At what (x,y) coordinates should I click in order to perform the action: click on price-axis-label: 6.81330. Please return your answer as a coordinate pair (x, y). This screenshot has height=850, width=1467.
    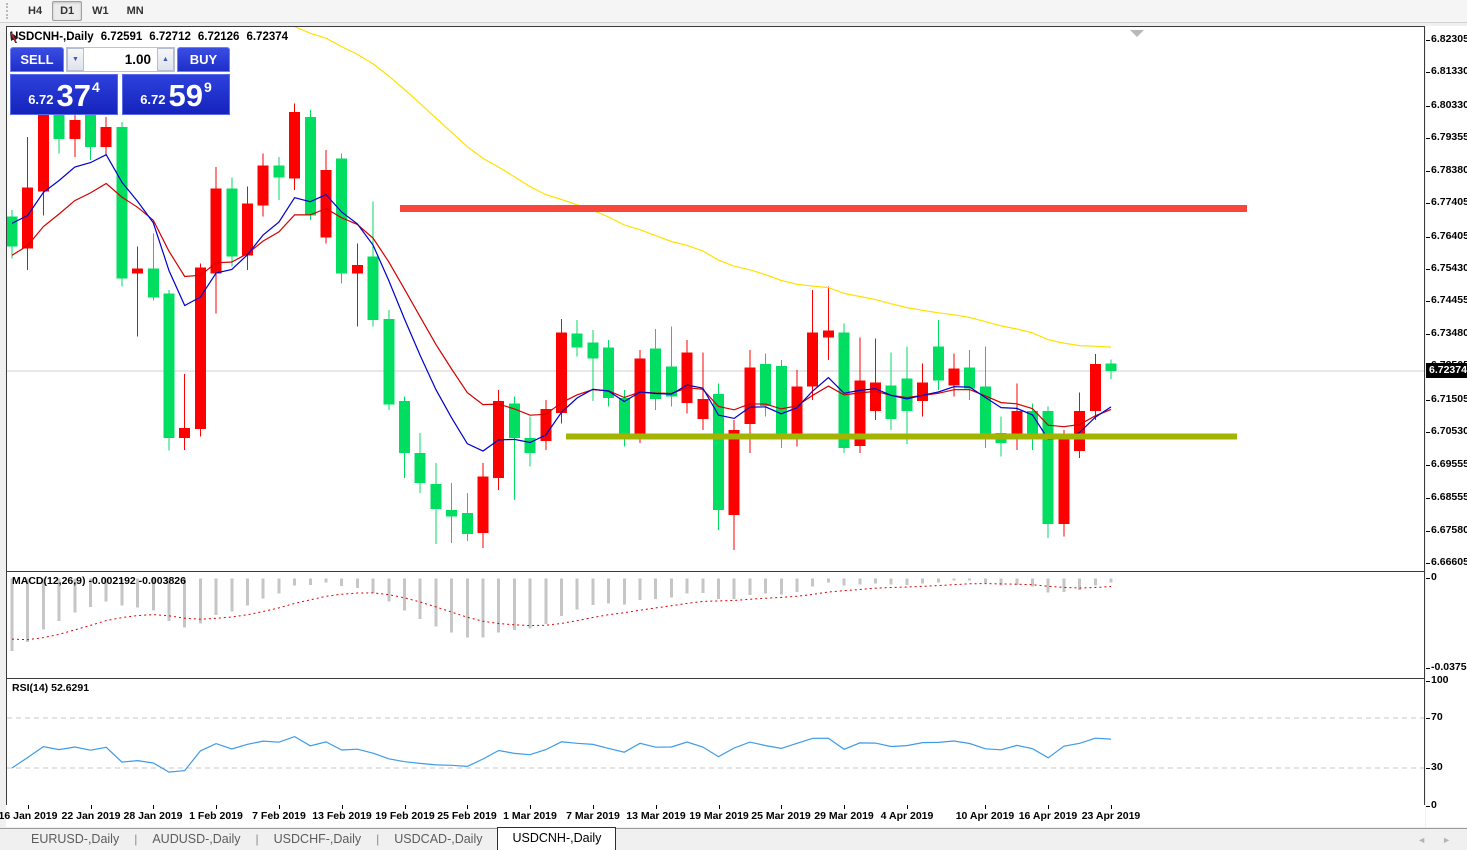
    Looking at the image, I should click on (1449, 71).